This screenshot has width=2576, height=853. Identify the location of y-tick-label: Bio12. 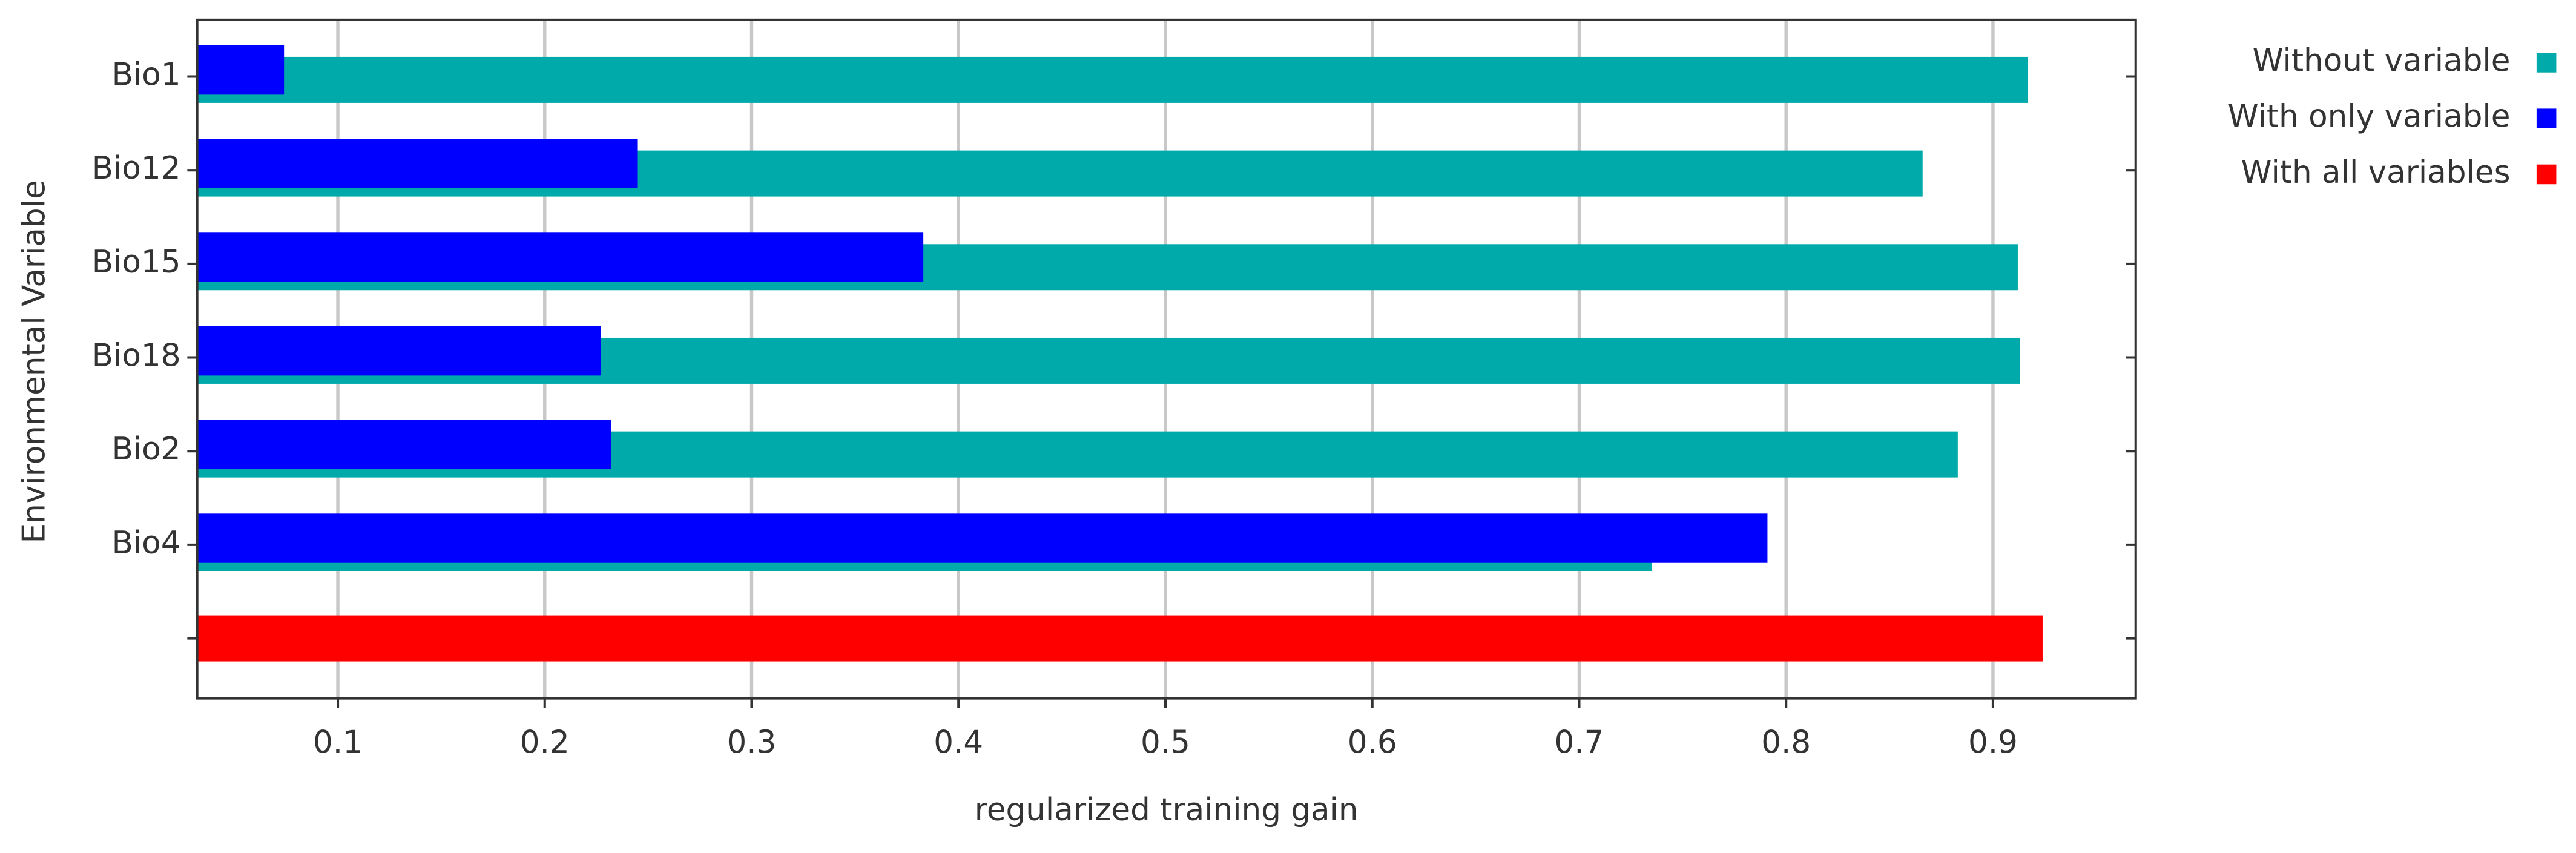
(136, 168).